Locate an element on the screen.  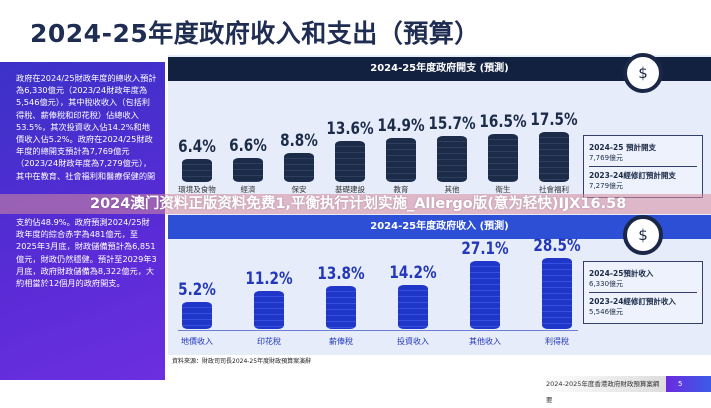
data-label: 6.4% is located at coordinates (197, 146).